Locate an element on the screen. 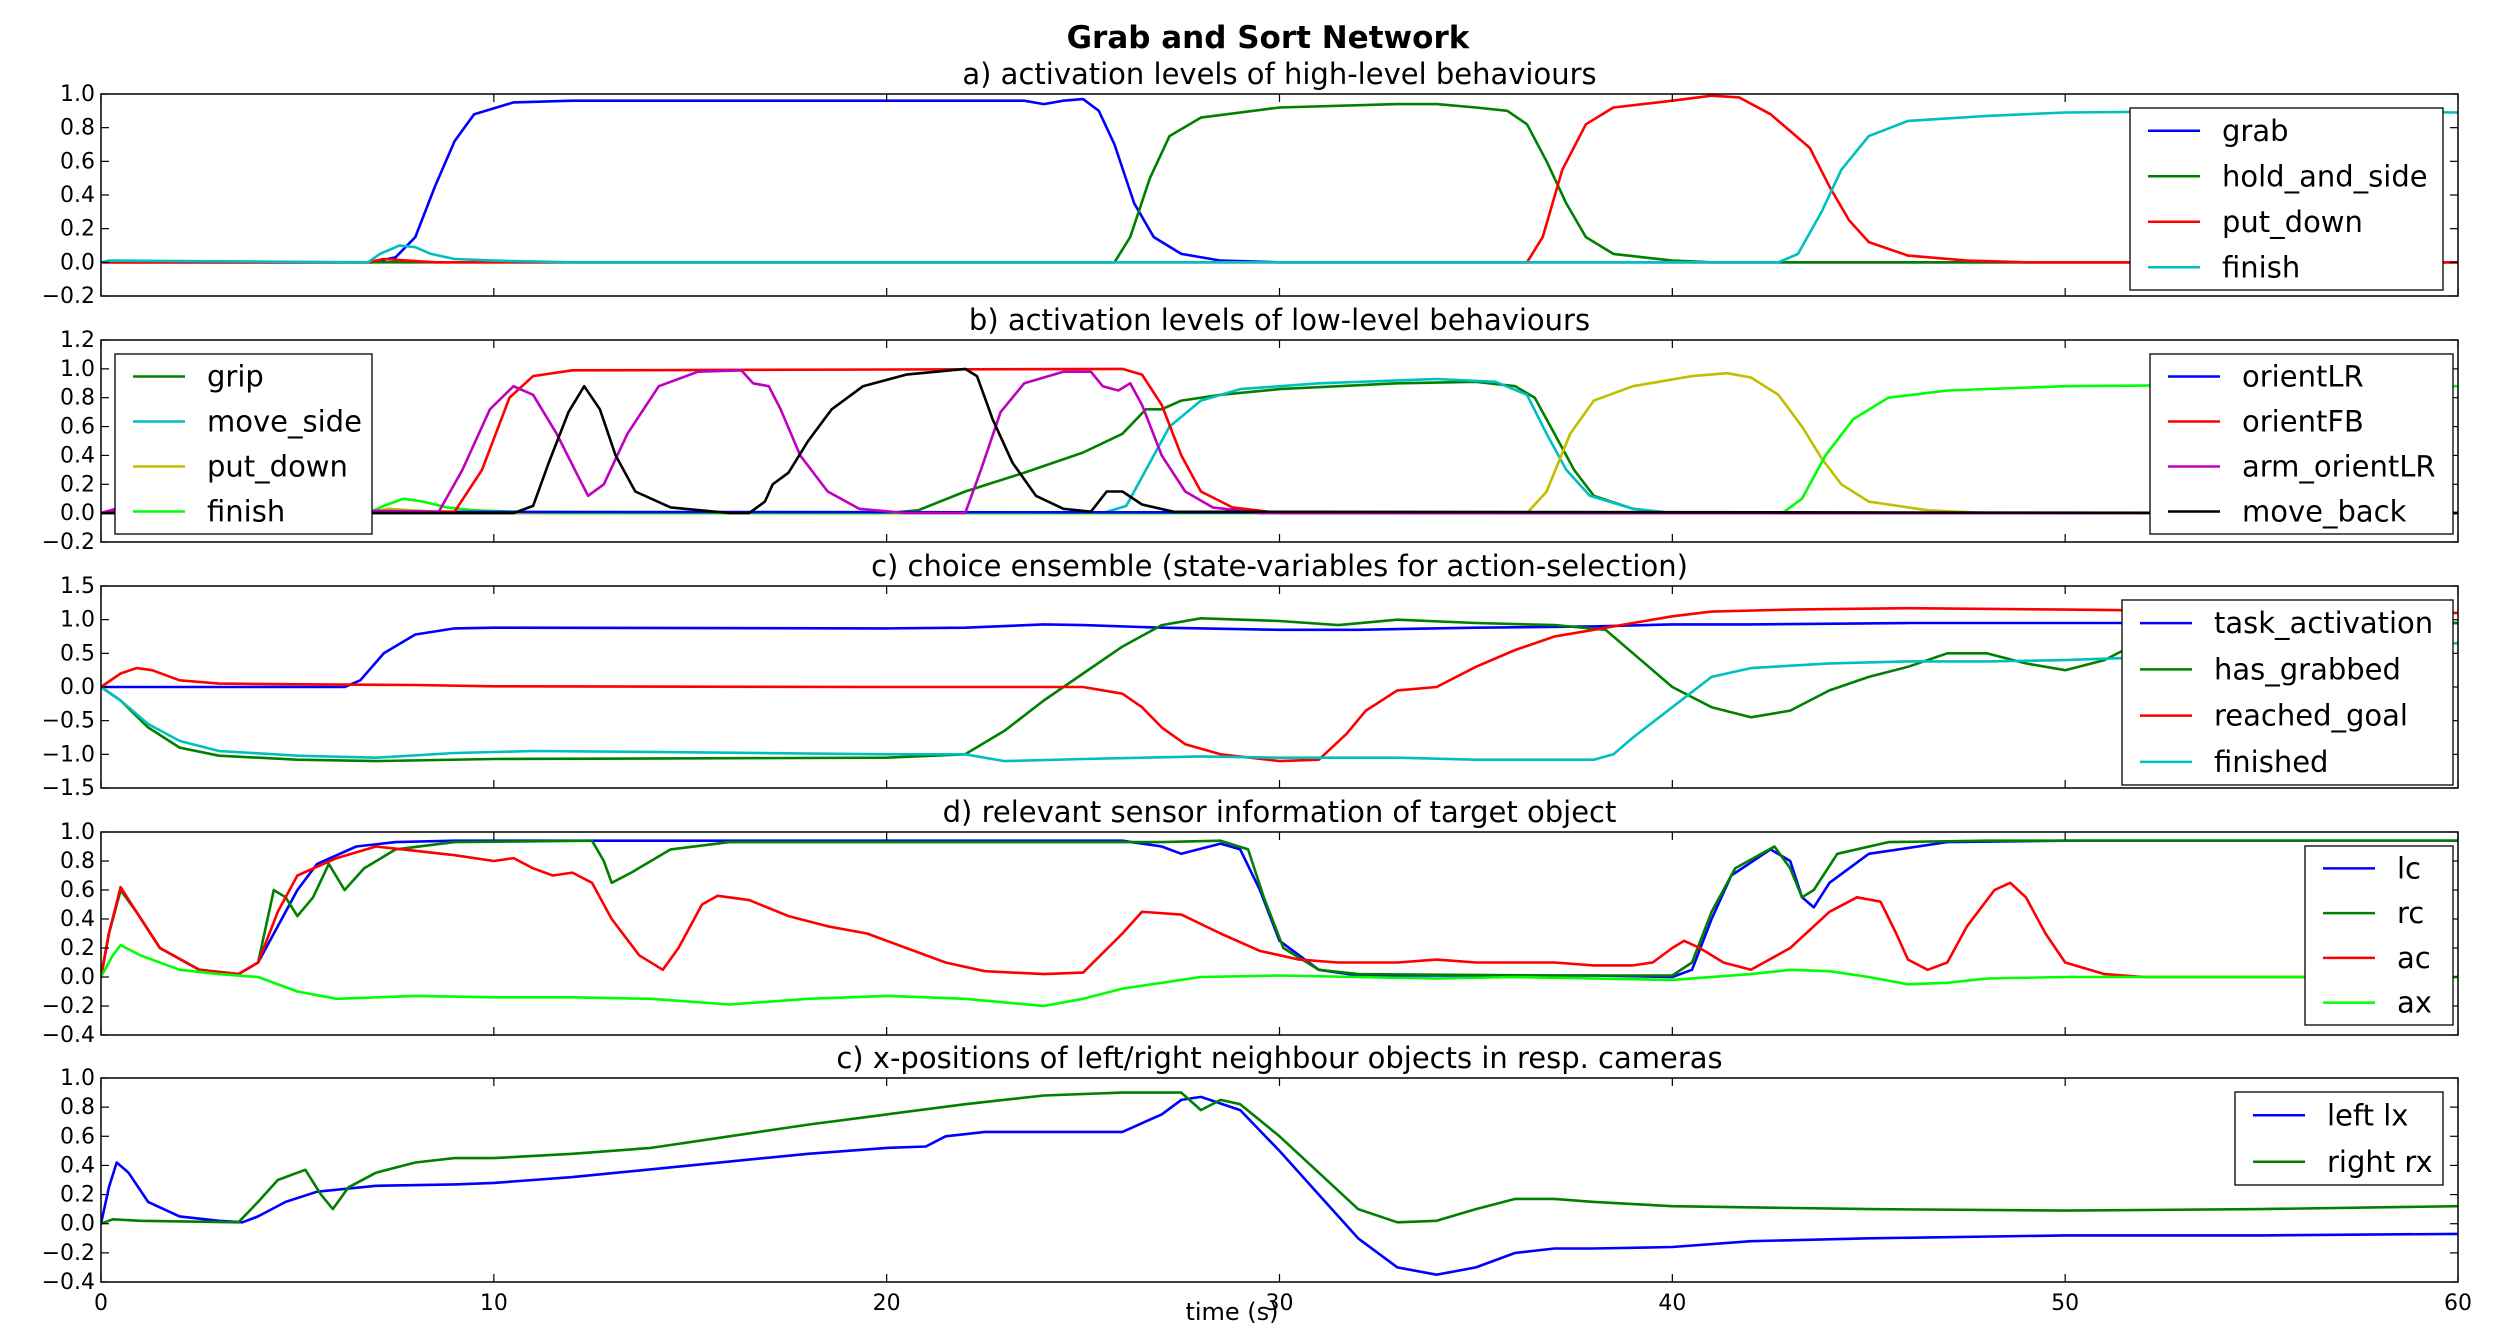 This screenshot has height=1333, width=2501. legend-label: rc is located at coordinates (2410, 913).